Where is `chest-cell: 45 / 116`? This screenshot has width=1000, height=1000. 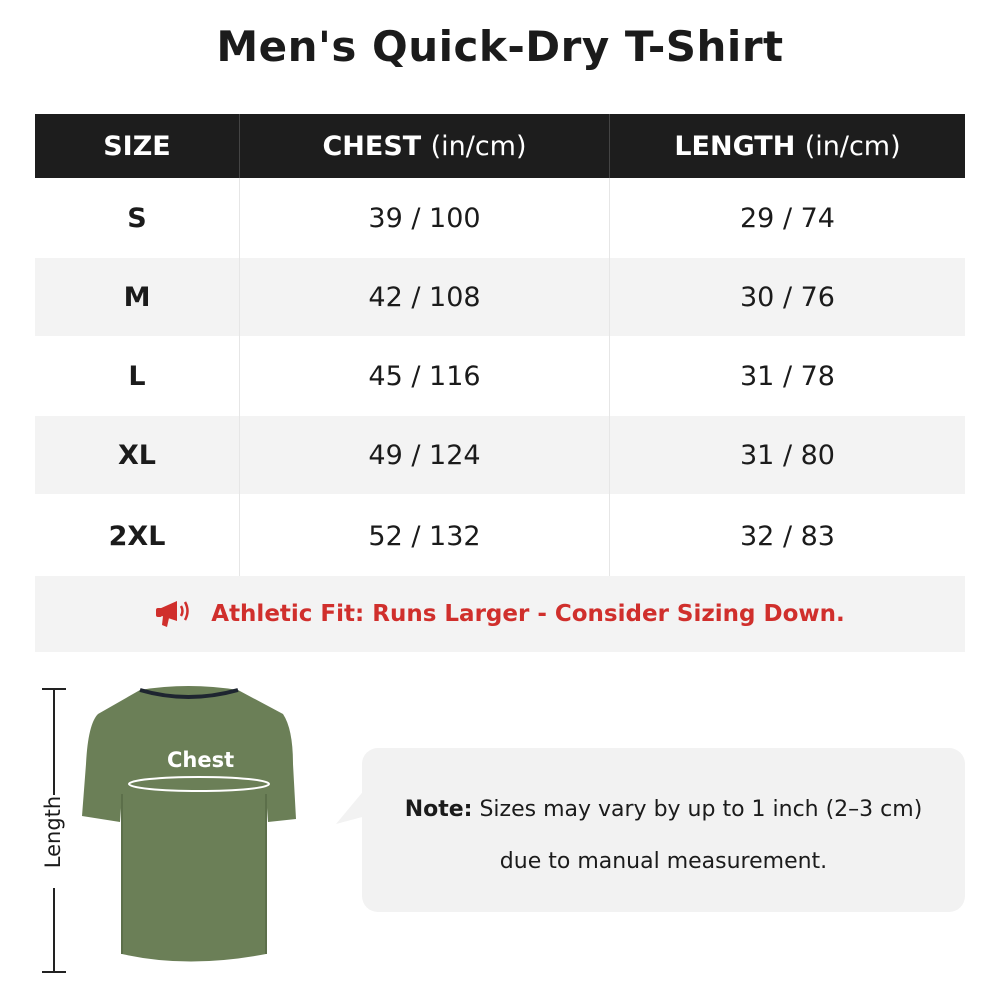 chest-cell: 45 / 116 is located at coordinates (424, 376).